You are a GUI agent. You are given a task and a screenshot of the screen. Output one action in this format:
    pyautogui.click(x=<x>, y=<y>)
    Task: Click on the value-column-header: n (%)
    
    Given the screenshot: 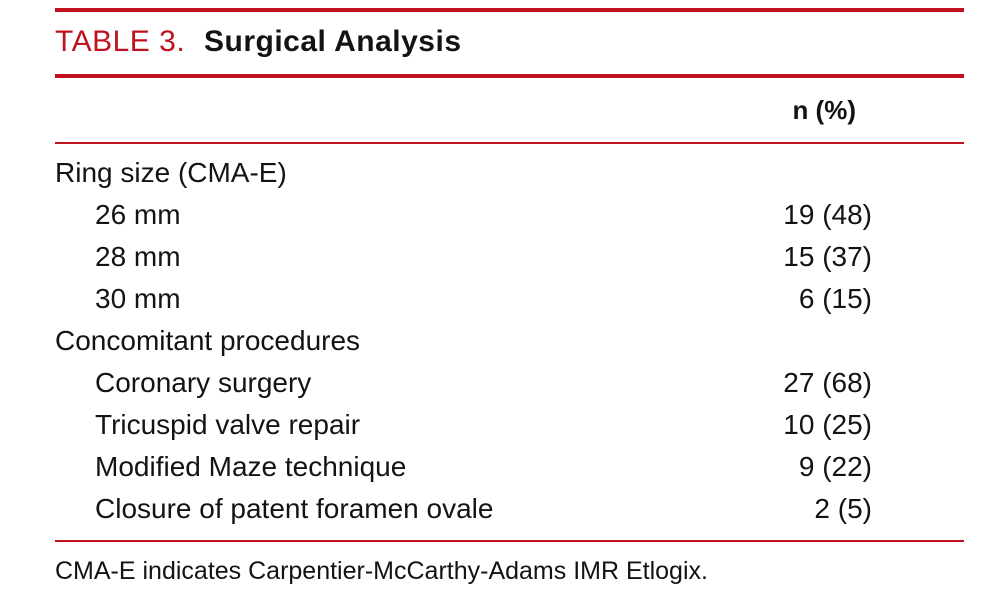 What is the action you would take?
    pyautogui.click(x=824, y=110)
    